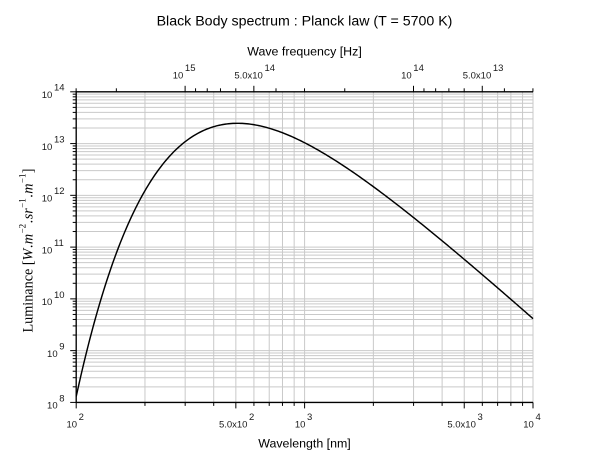  I want to click on svg-text: Wave frequency [Hz], so click(304, 51).